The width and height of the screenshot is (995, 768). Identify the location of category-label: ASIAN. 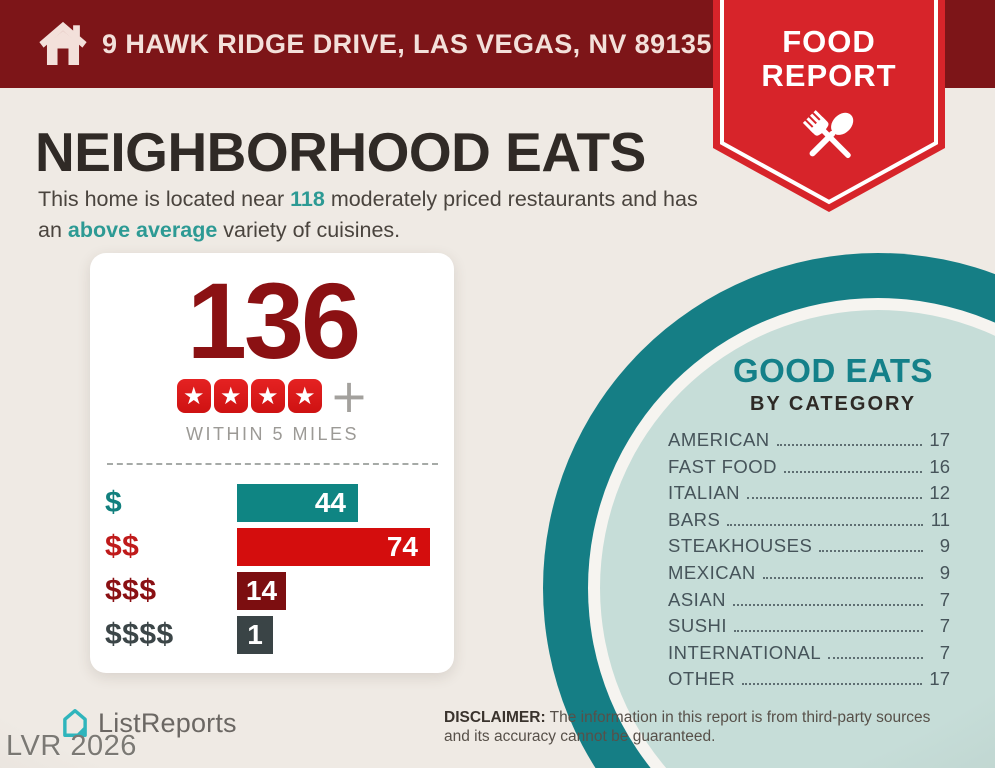
(697, 599).